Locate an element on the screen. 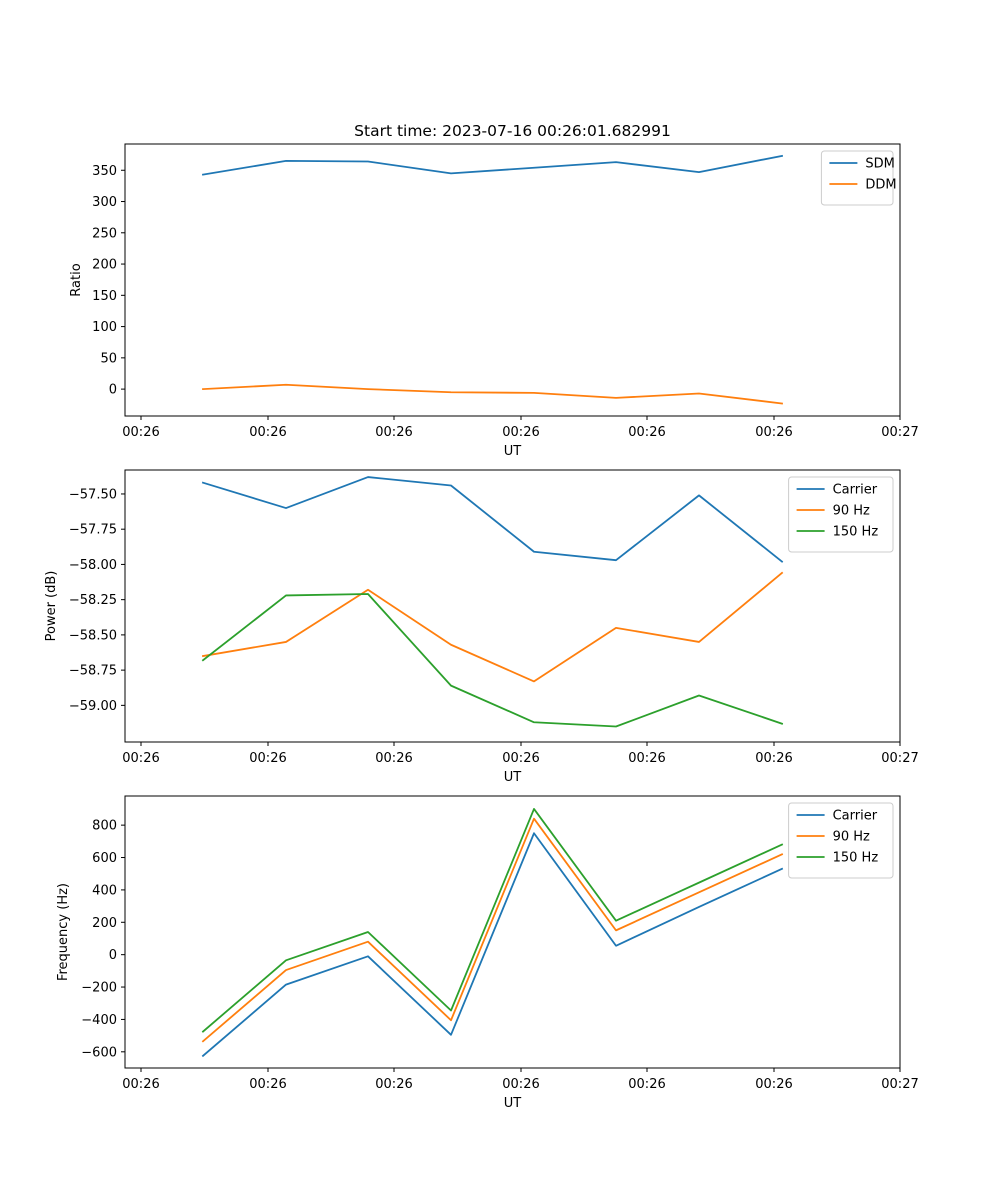 This screenshot has height=1200, width=1000. frequency-legend-label: 150 Hz is located at coordinates (856, 858).